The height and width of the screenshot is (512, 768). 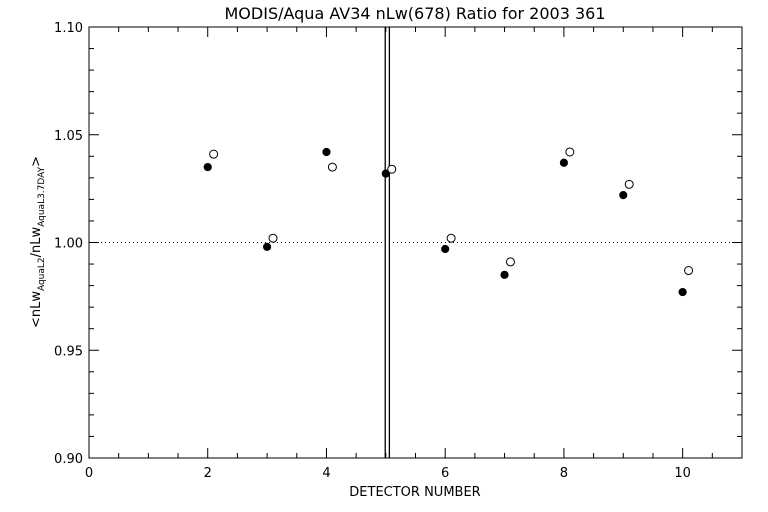 I want to click on y-tick-label: 1.05, so click(x=68, y=136).